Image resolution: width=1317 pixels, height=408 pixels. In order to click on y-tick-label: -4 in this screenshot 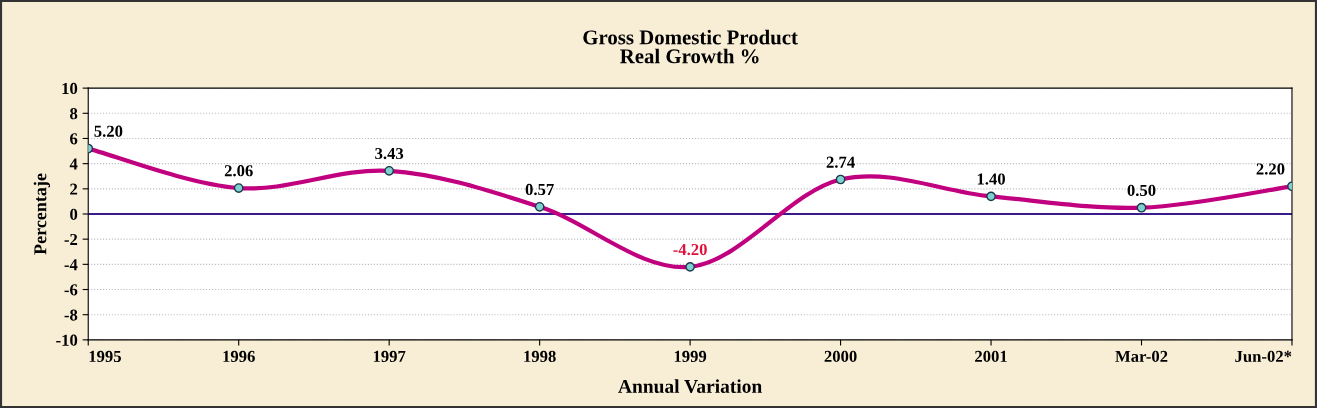, I will do `click(71, 265)`.